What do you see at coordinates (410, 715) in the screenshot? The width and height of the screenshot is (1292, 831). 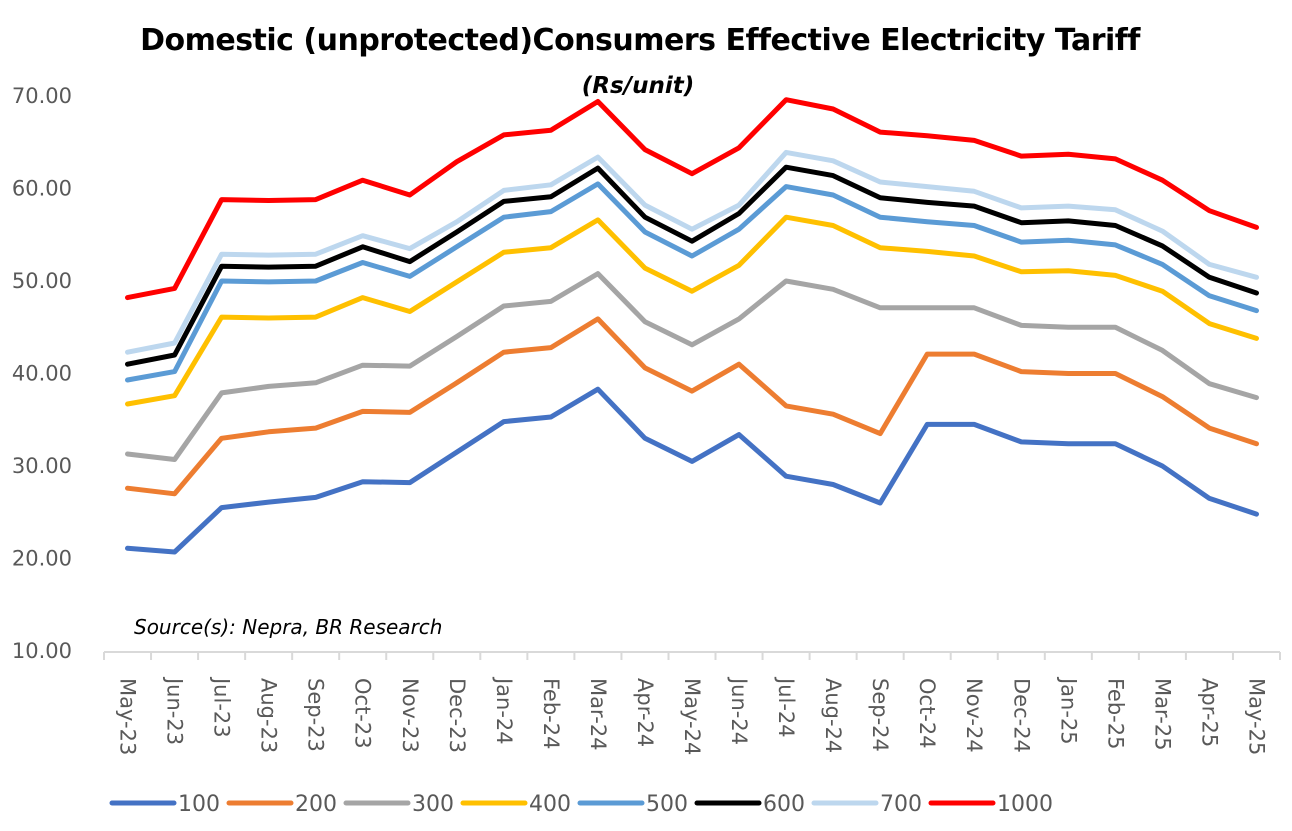 I see `x-tick-label: Nov-23` at bounding box center [410, 715].